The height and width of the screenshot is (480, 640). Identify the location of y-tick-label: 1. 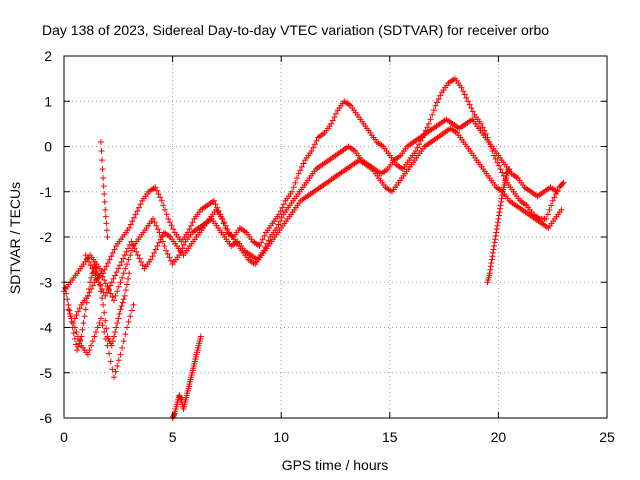
(48, 101).